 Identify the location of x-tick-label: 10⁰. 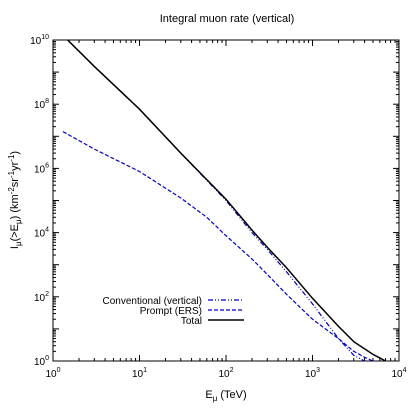
(52, 373).